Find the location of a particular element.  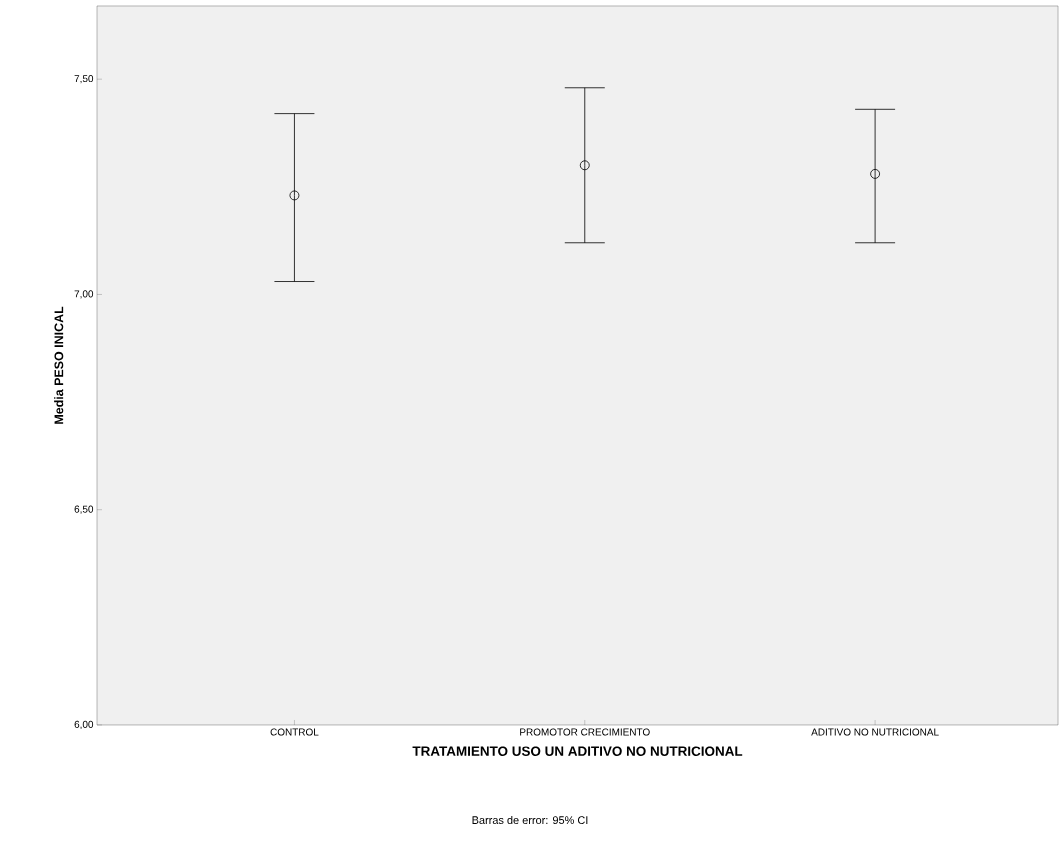

y-axis-title: Media PESO INICAL is located at coordinates (59, 365).